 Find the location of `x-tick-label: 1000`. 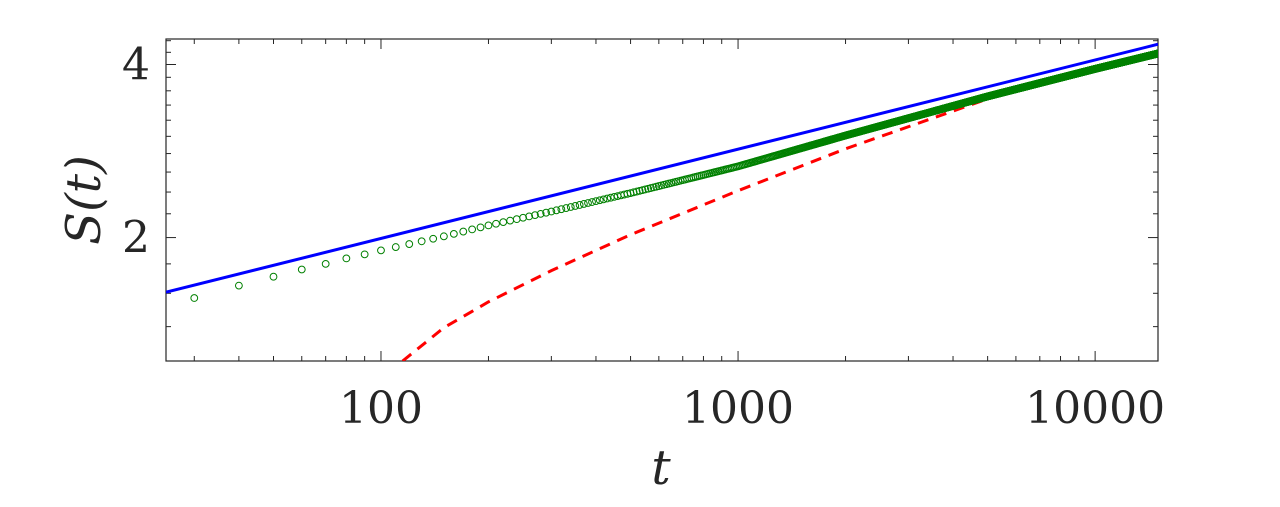

x-tick-label: 1000 is located at coordinates (738, 408).